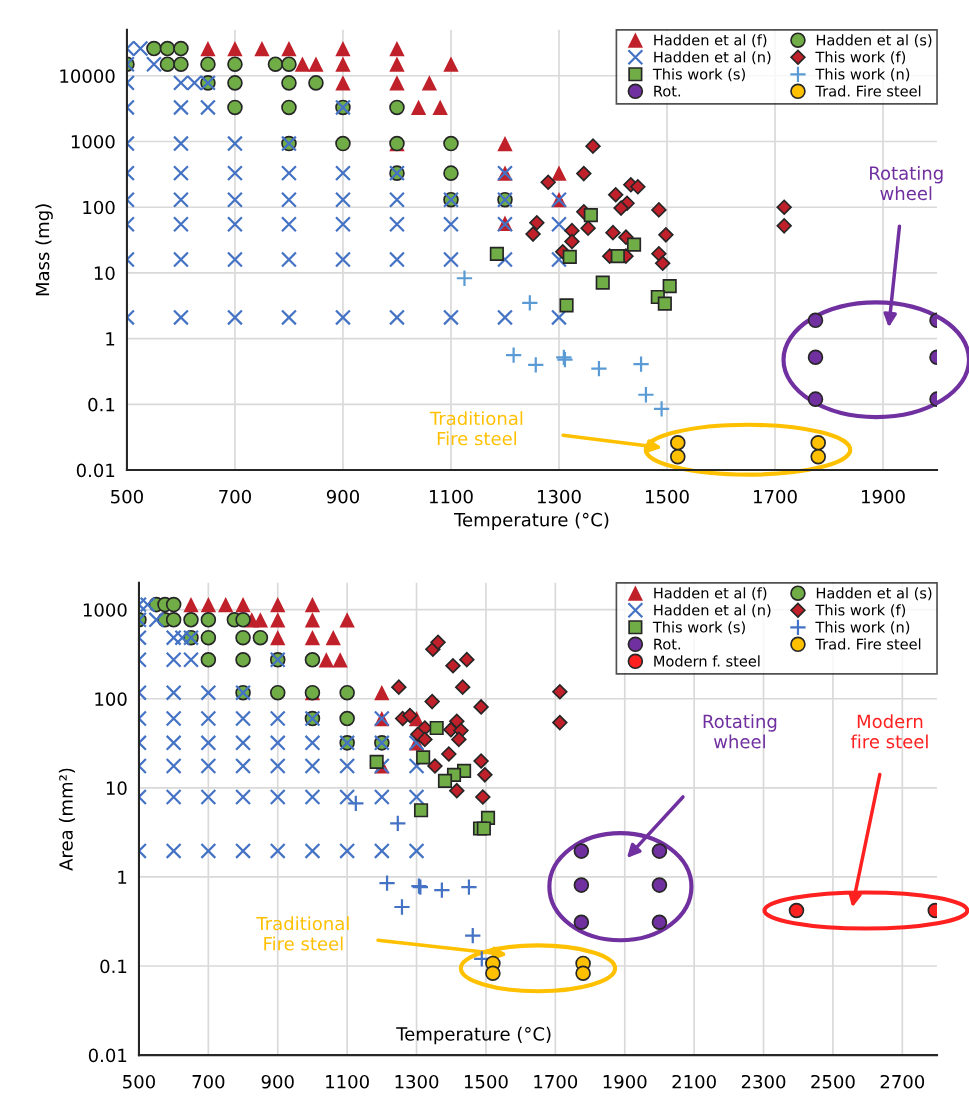 This screenshot has width=969, height=1106. I want to click on x-tick-label: 1900, so click(883, 496).